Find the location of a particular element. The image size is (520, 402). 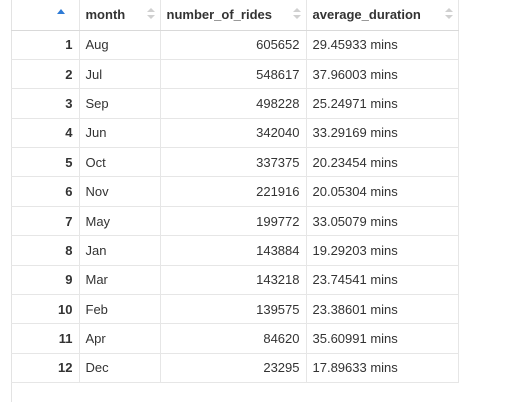

average-duration-cell: 19.29203 mins is located at coordinates (382, 250).